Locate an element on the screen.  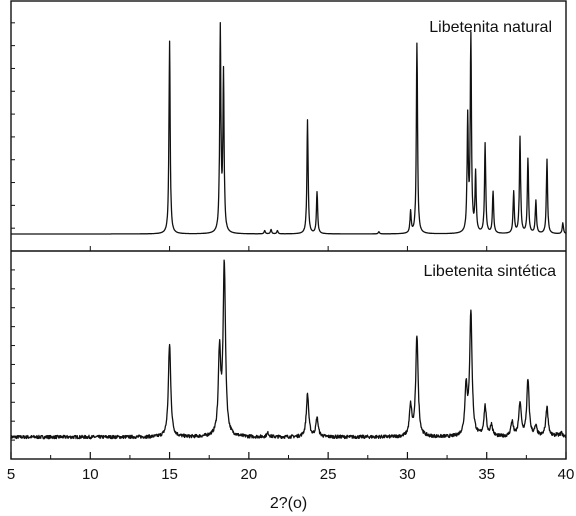
panel-label-natural: Libetenita natural is located at coordinates (490, 27).